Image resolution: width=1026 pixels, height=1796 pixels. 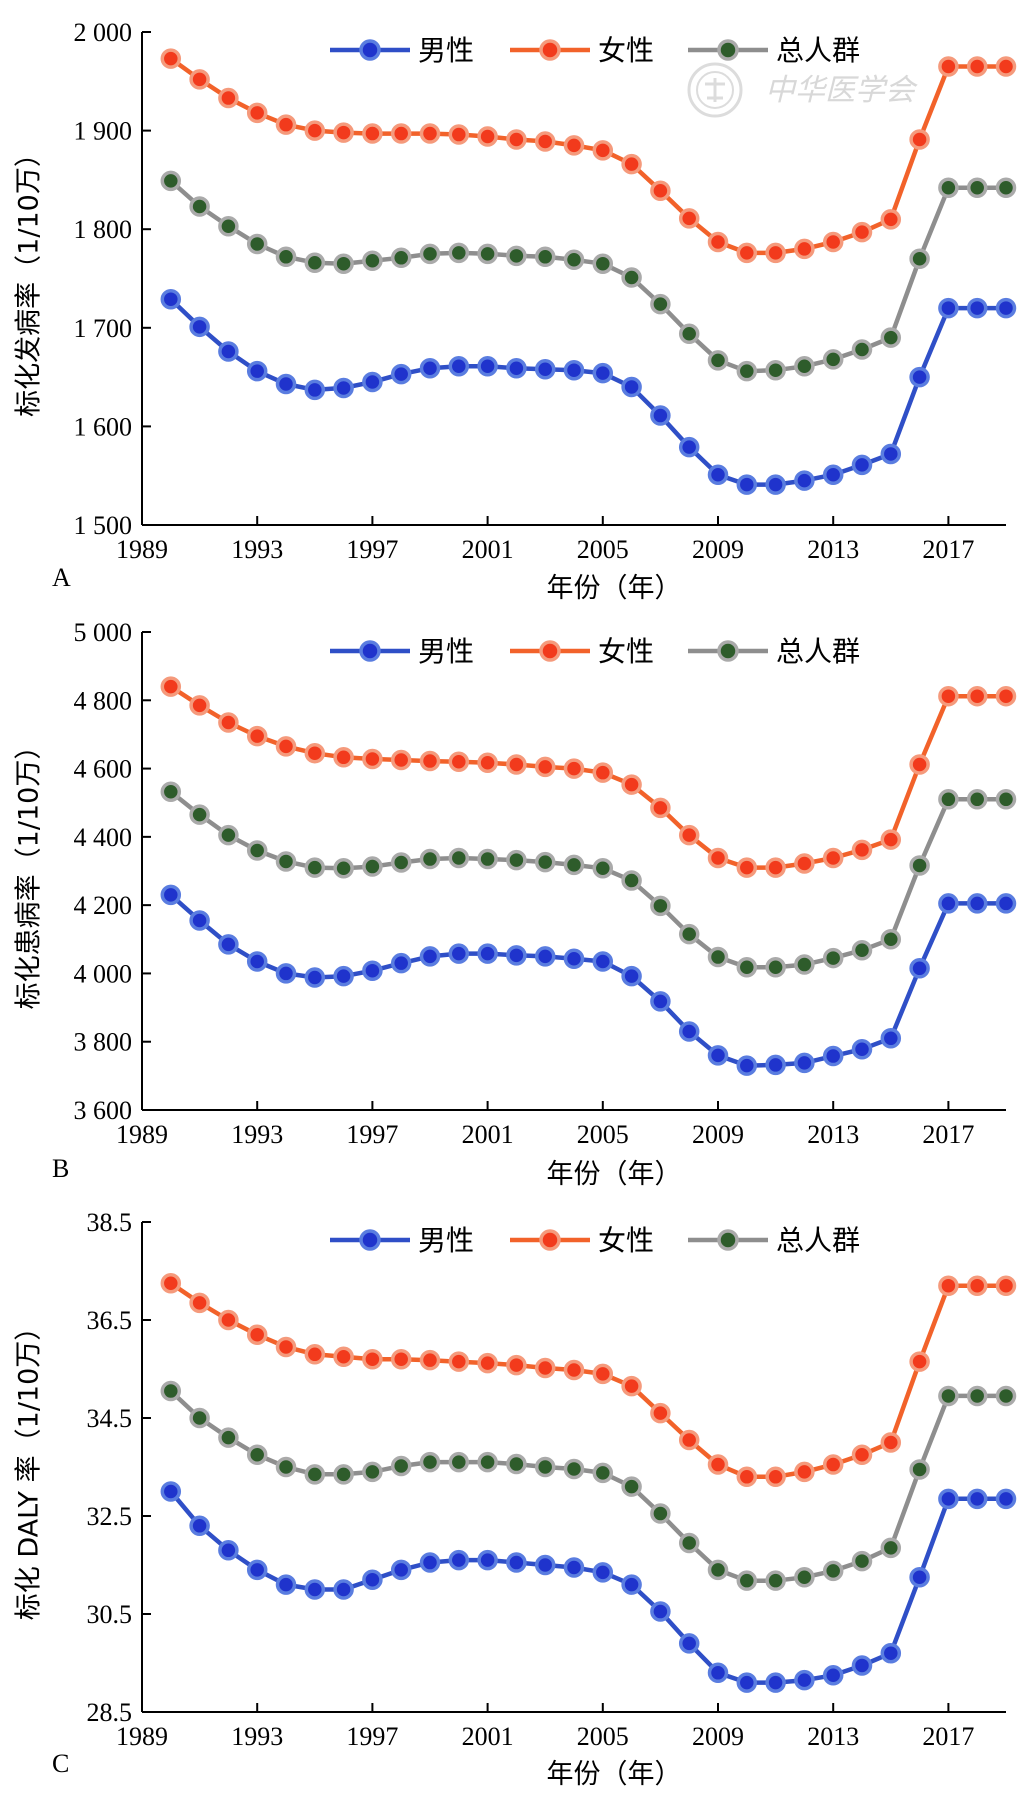 What do you see at coordinates (626, 50) in the screenshot?
I see `legend-label: 女性` at bounding box center [626, 50].